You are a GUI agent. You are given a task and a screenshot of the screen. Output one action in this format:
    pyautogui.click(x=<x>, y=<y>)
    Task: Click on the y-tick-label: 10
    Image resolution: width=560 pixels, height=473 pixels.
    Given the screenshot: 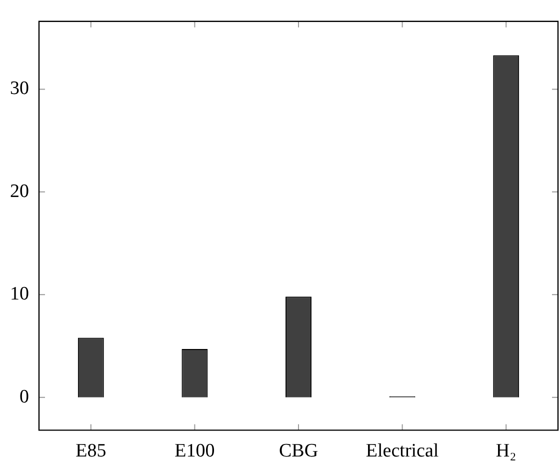 What is the action you would take?
    pyautogui.click(x=19, y=294)
    